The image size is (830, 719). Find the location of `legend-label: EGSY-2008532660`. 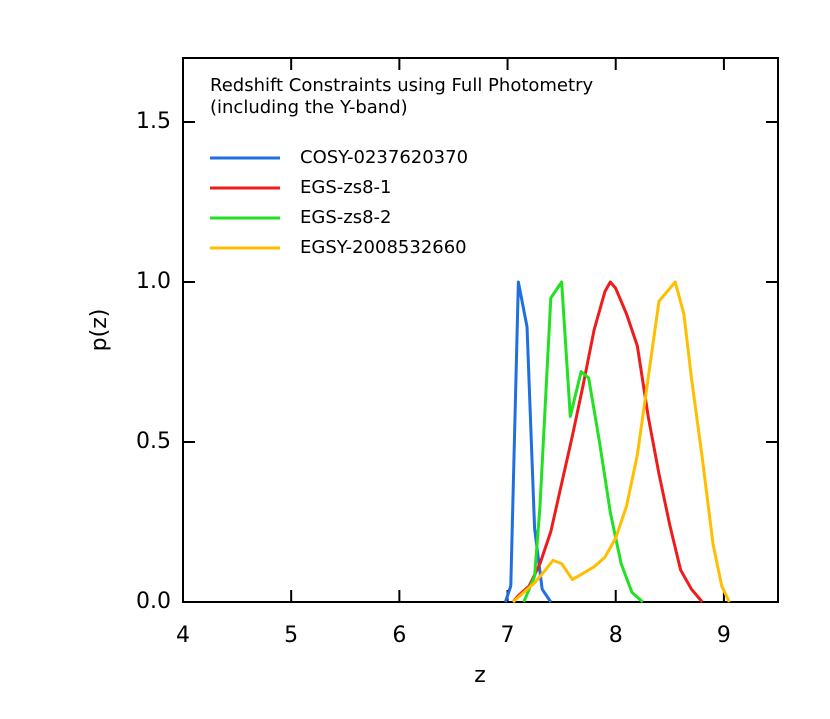

legend-label: EGSY-2008532660 is located at coordinates (383, 247).